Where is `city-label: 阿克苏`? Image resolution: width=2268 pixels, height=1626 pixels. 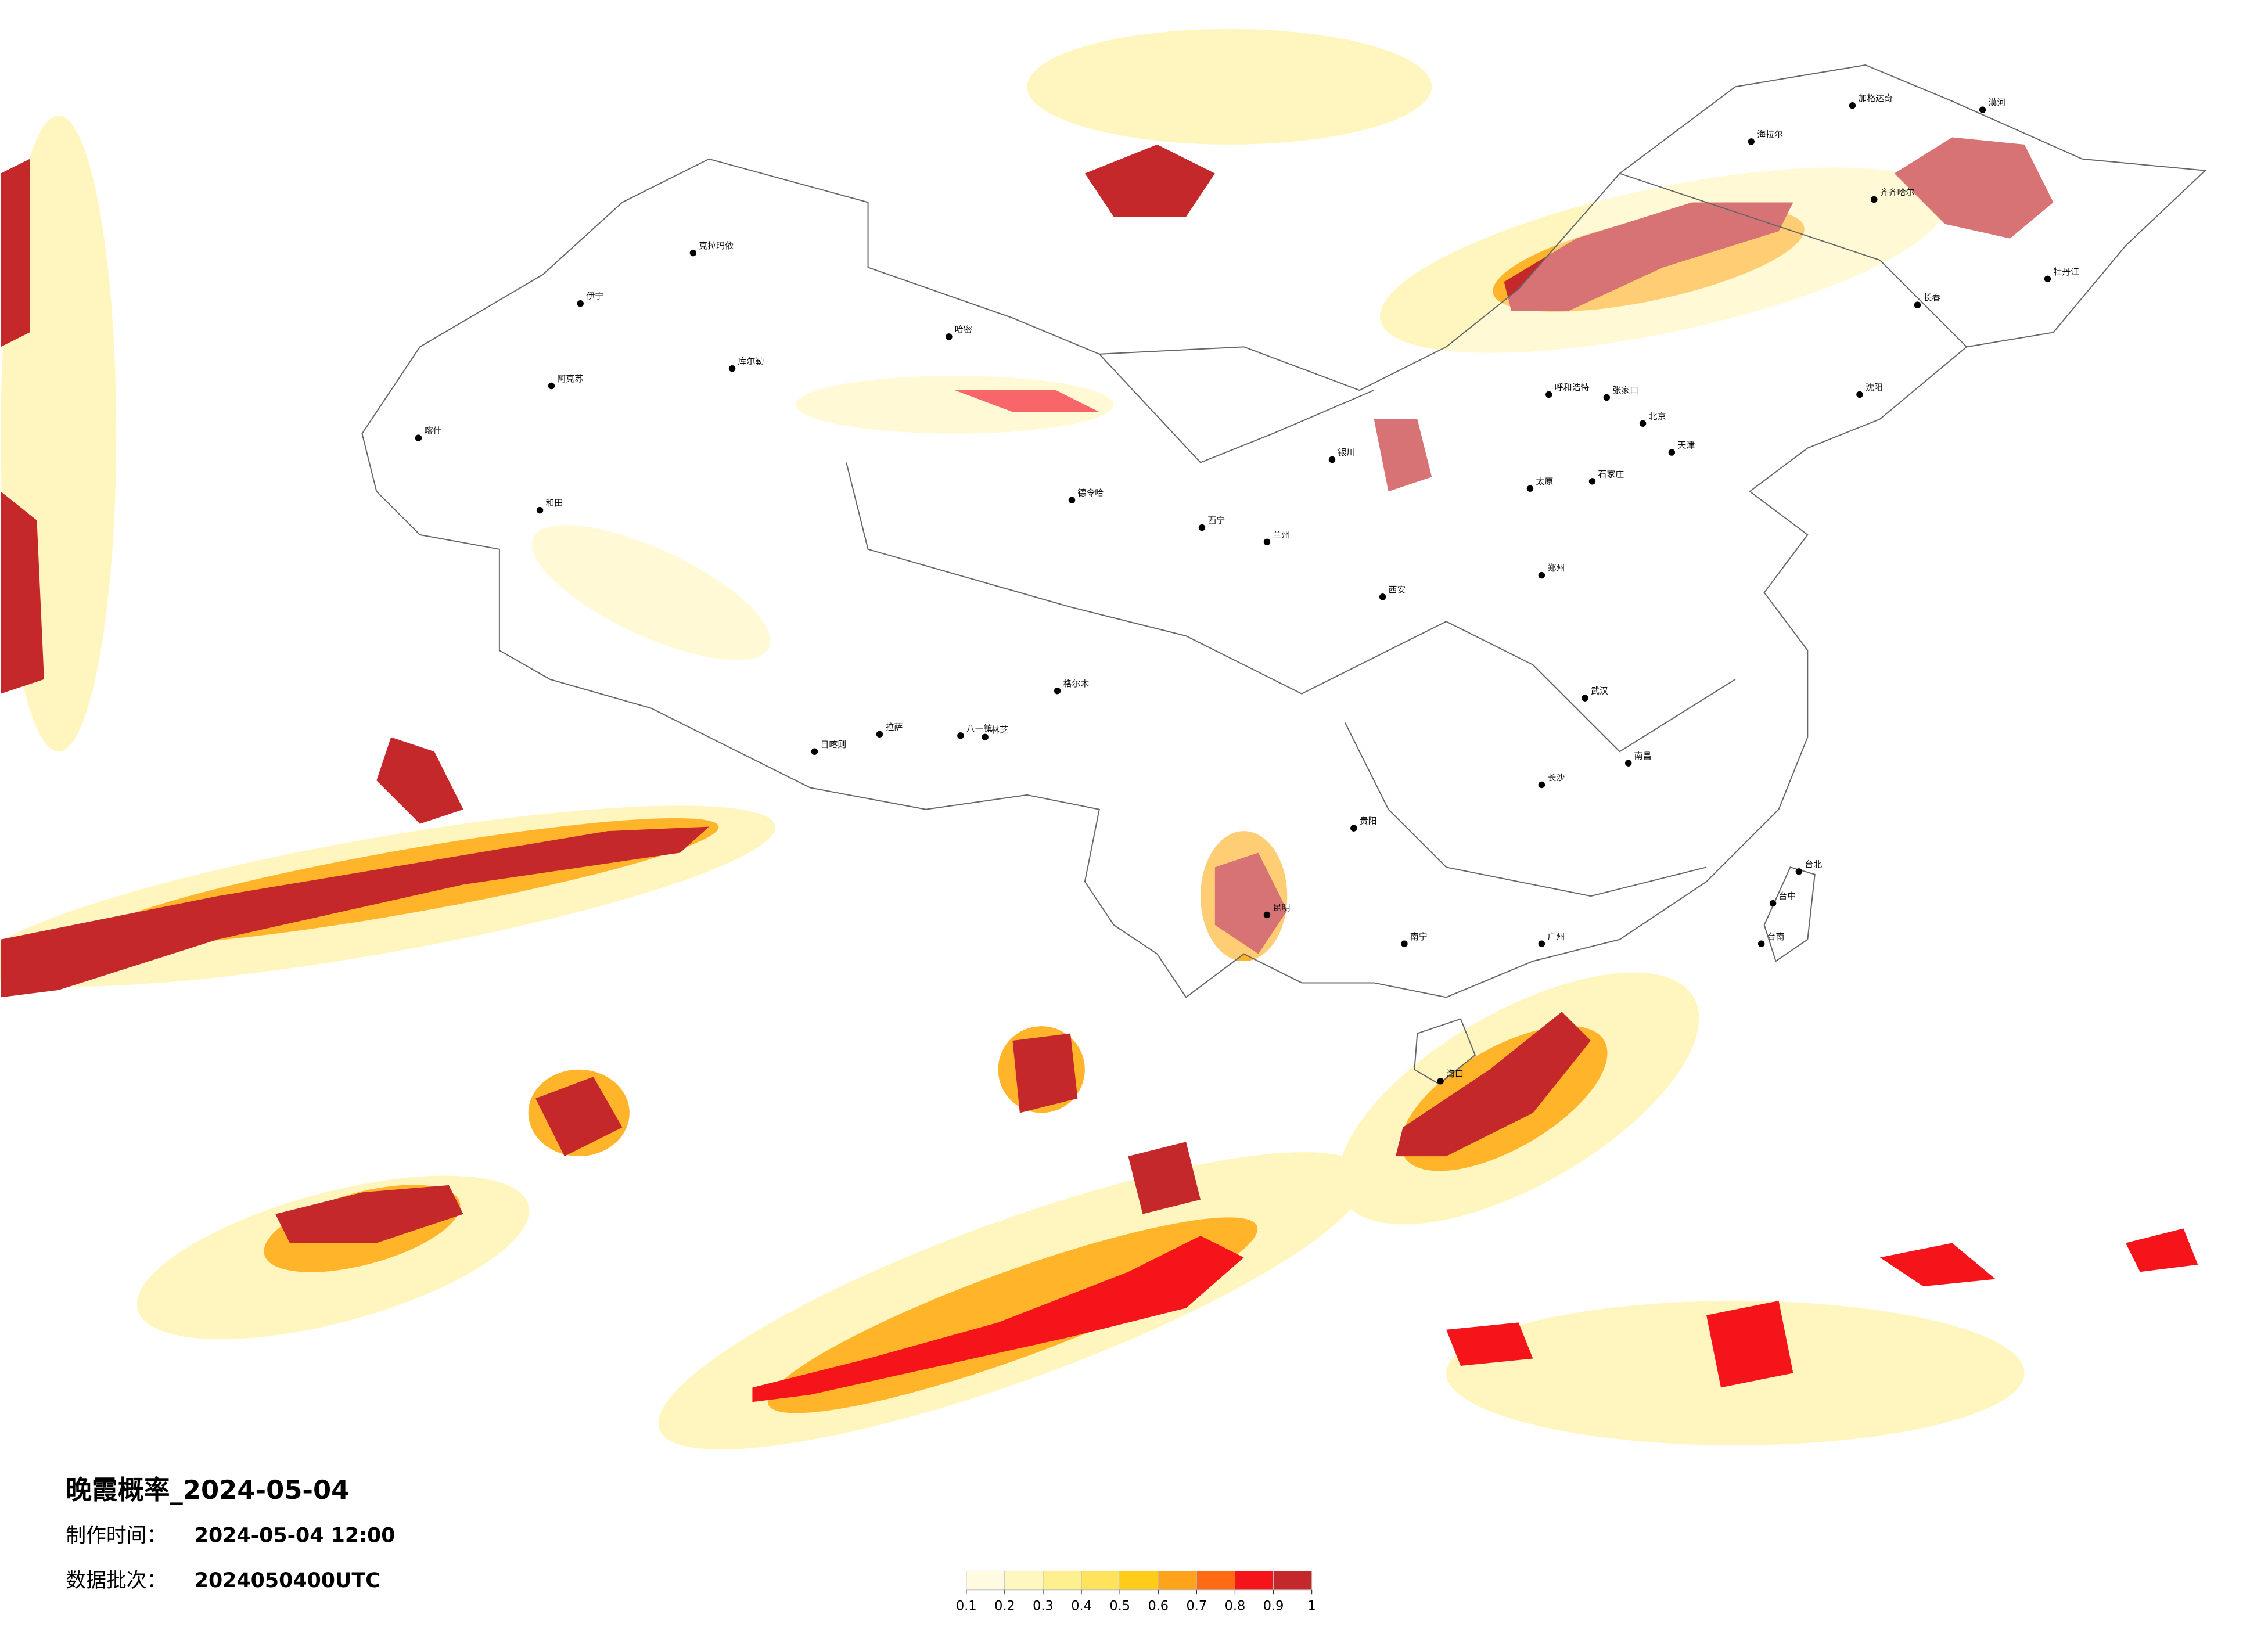
city-label: 阿克苏 is located at coordinates (570, 378).